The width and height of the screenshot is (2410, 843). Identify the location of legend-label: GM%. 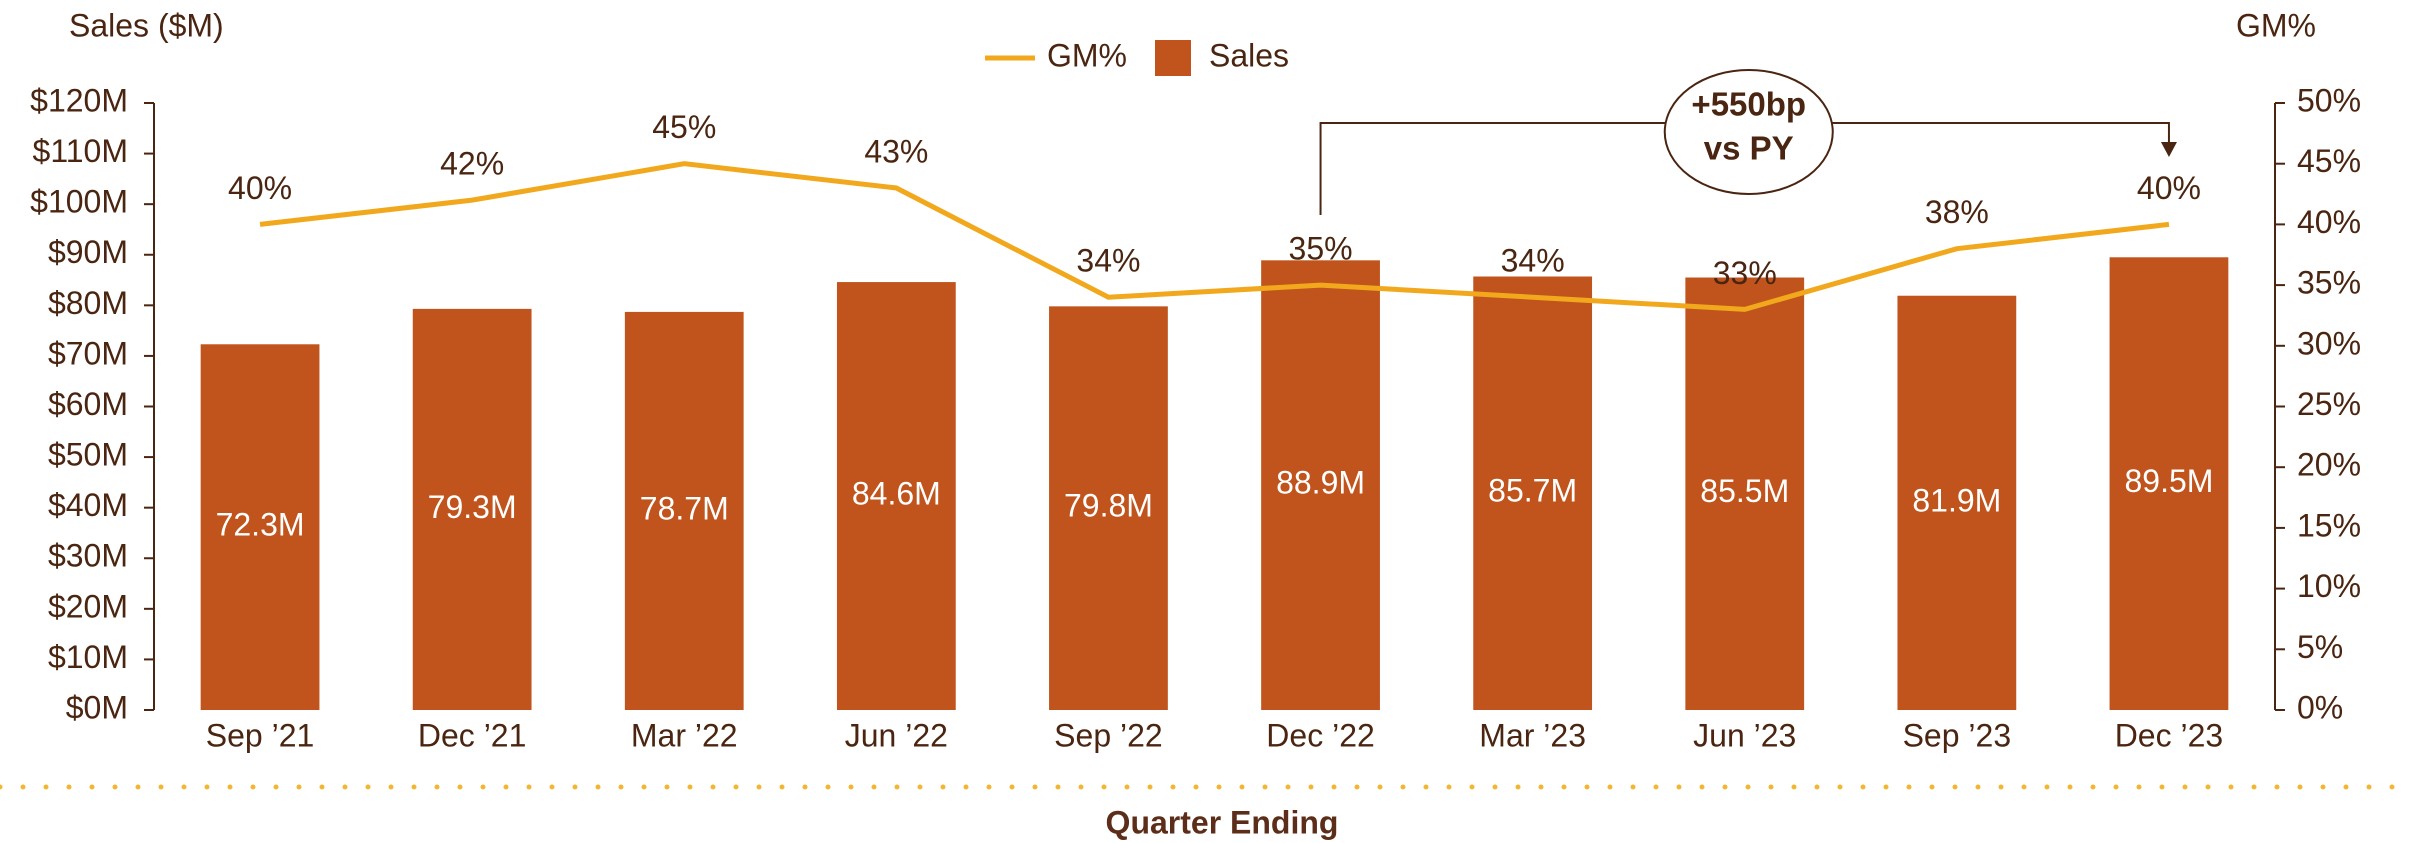
(1087, 55).